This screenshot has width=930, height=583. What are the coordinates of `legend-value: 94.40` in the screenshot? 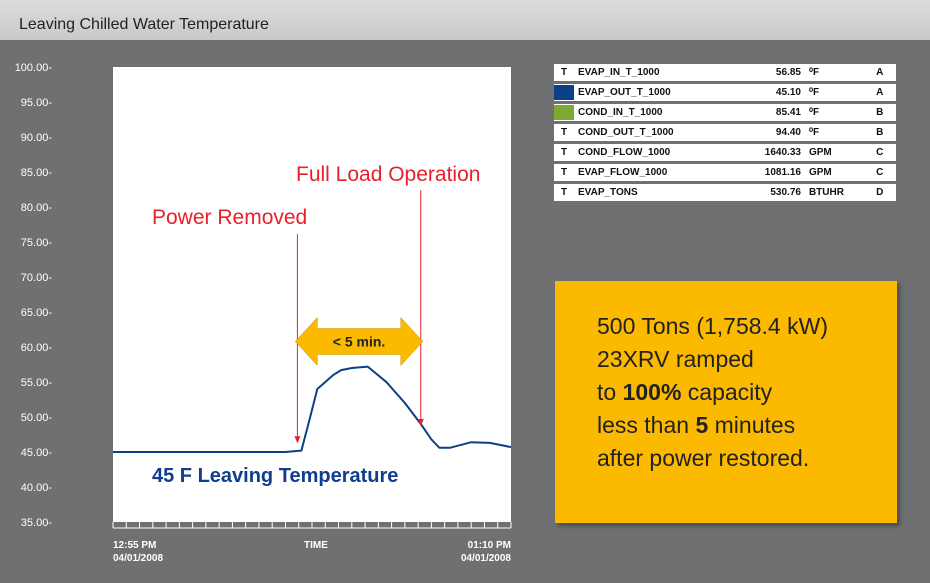 It's located at (770, 132).